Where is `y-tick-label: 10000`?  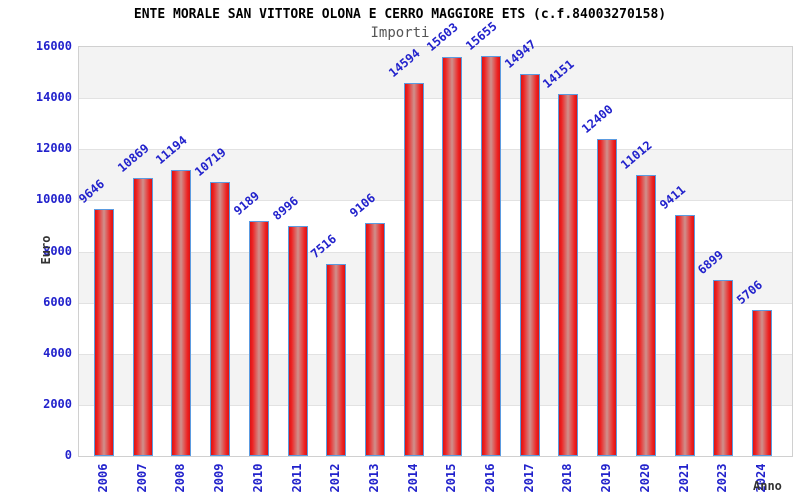 y-tick-label: 10000 is located at coordinates (53, 199).